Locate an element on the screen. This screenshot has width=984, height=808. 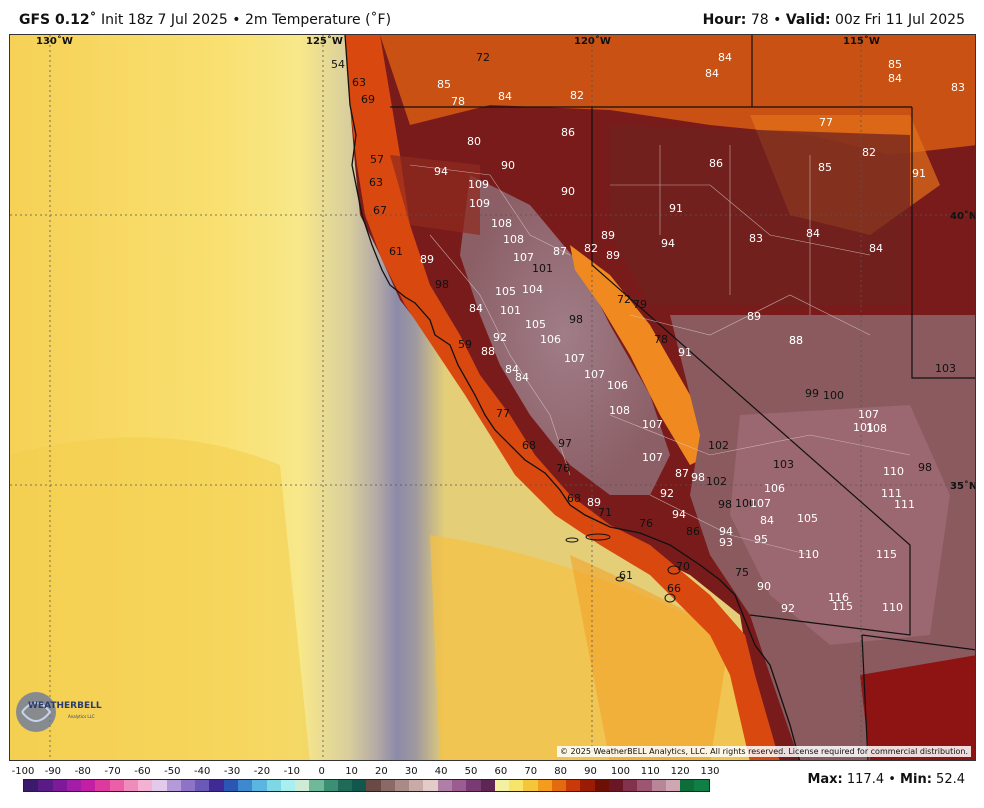
weatherbell-logo: WEATHERBELL Analytics LLC is located at coordinates (58, 711).